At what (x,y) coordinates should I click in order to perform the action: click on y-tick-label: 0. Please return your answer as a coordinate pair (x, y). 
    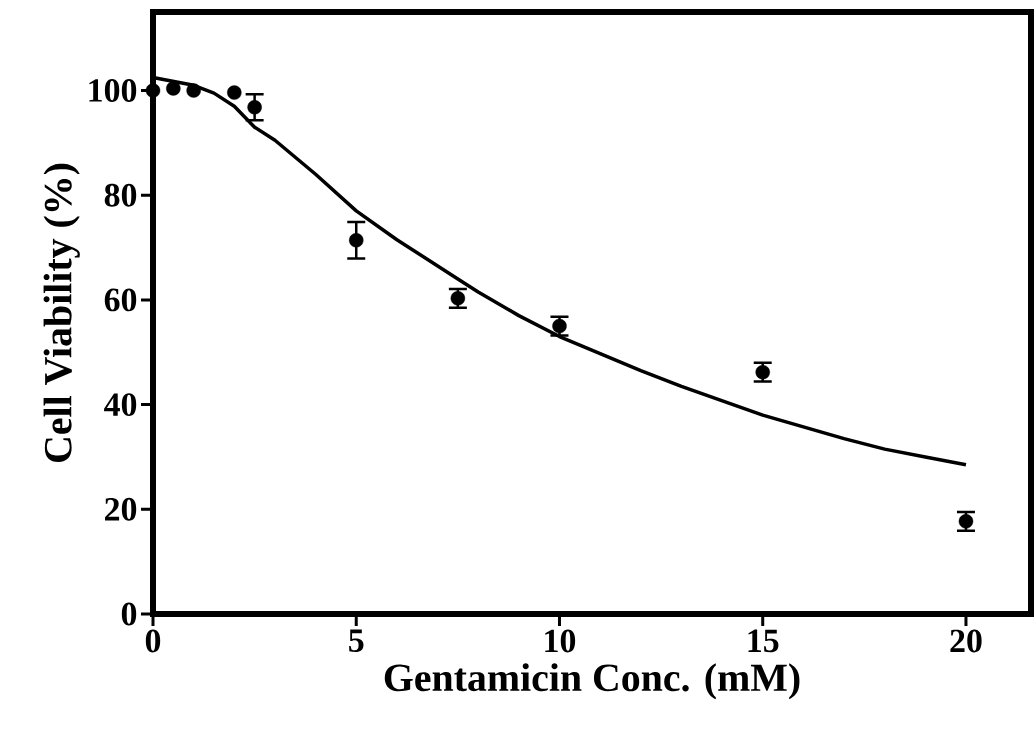
    Looking at the image, I should click on (129, 614).